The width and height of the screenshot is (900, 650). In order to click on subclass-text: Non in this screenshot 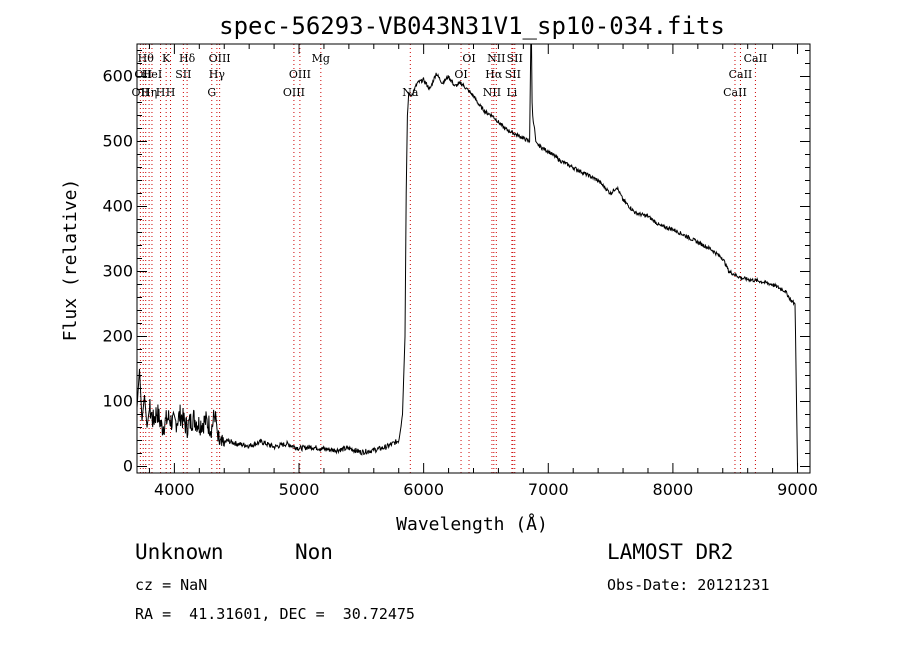, I will do `click(314, 552)`.